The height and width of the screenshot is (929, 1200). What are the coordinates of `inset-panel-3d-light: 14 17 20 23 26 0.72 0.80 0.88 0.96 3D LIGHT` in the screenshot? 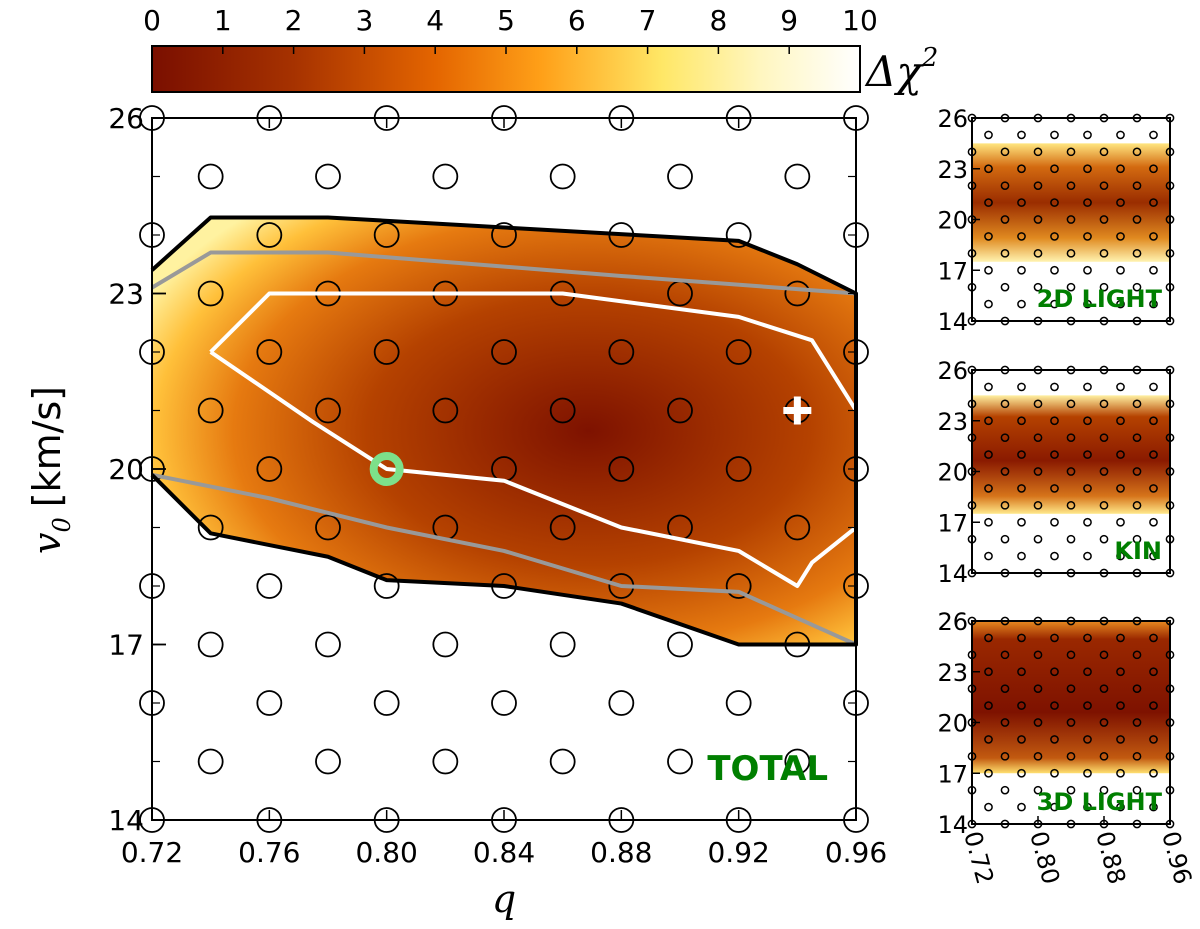 It's located at (1067, 747).